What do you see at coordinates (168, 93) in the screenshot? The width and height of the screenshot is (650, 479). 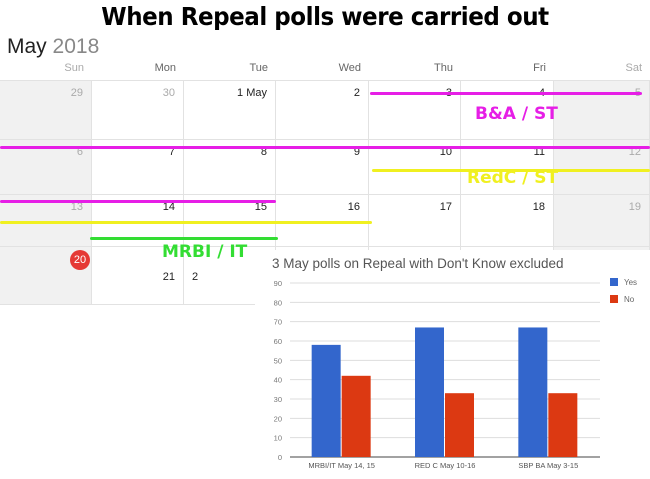 I see `day-number: 30` at bounding box center [168, 93].